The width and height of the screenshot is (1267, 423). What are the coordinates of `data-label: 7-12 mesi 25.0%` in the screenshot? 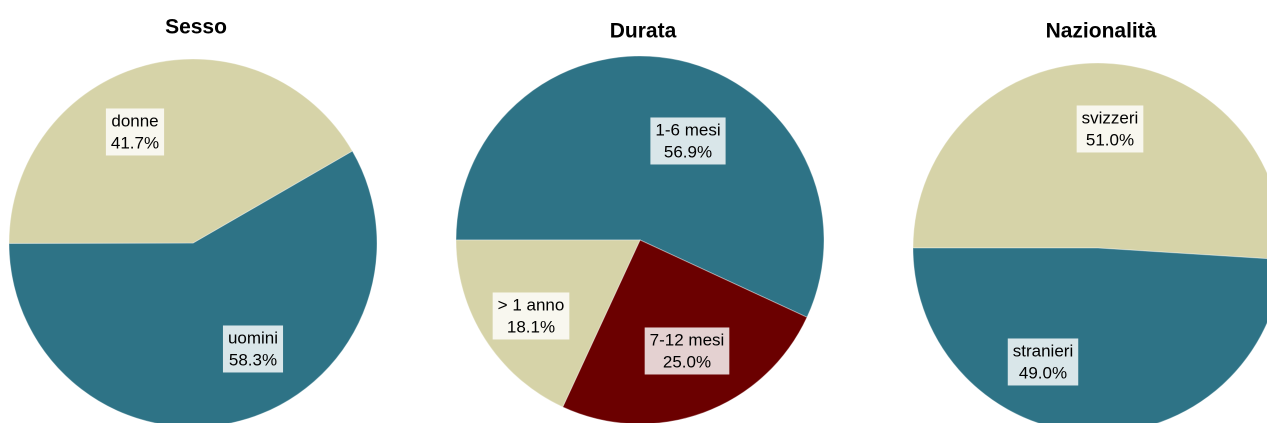 It's located at (687, 351).